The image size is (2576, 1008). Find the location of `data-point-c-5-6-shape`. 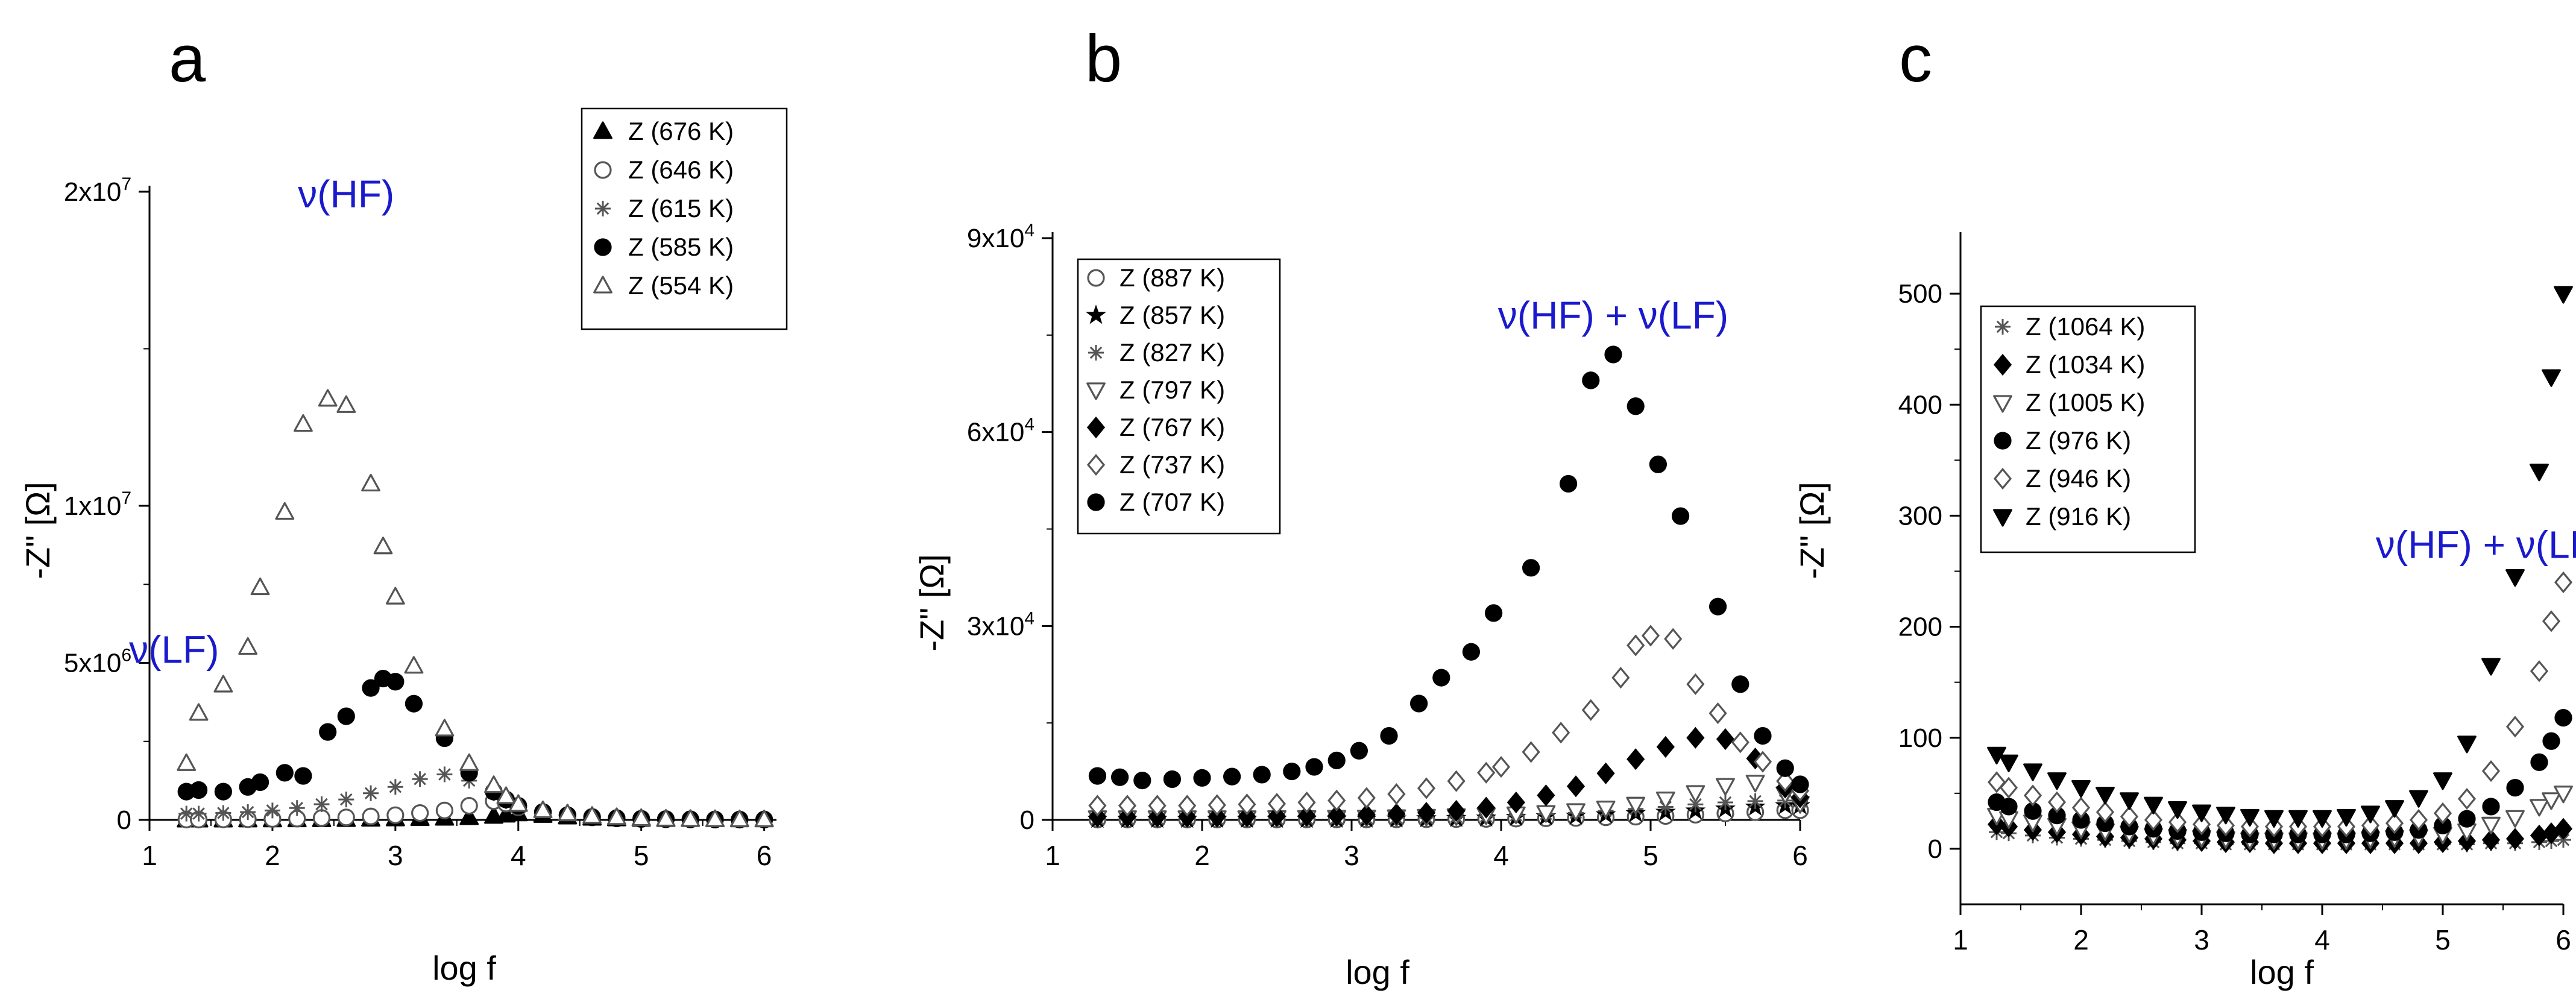

data-point-c-5-6-shape is located at coordinates (2129, 801).